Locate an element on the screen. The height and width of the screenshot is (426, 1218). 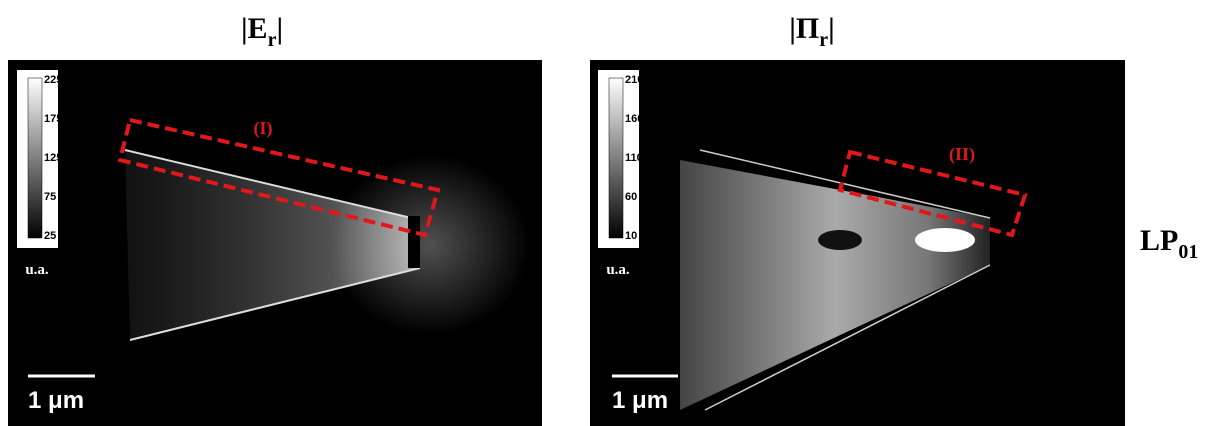
text-run: |E is located at coordinates (254, 28).